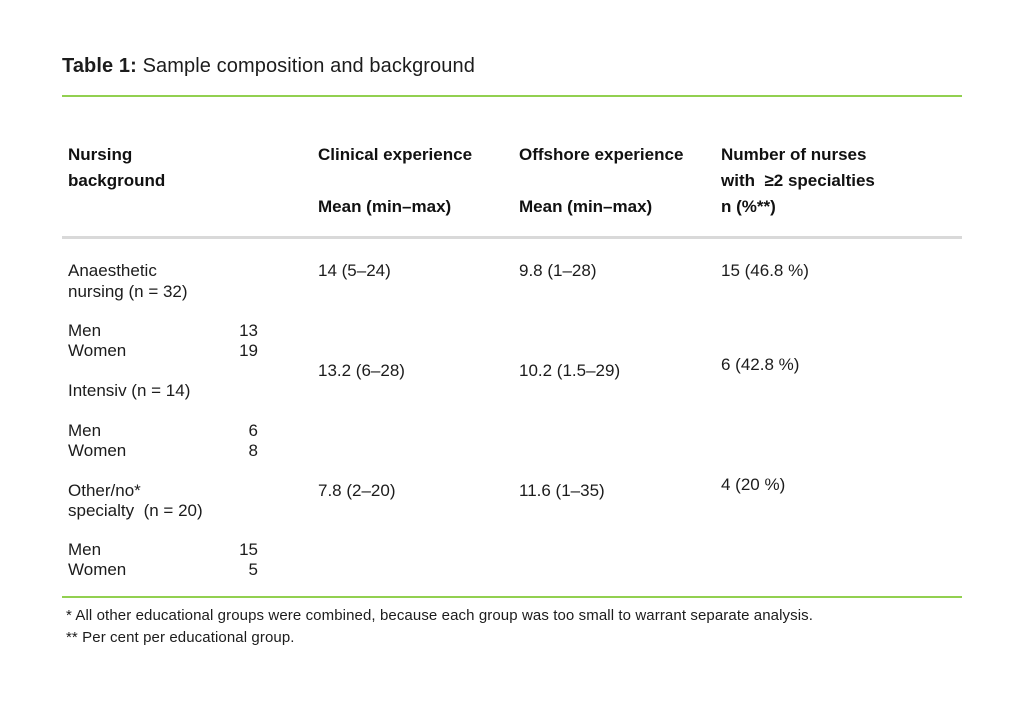  I want to click on group2-women-label: Women, so click(97, 450).